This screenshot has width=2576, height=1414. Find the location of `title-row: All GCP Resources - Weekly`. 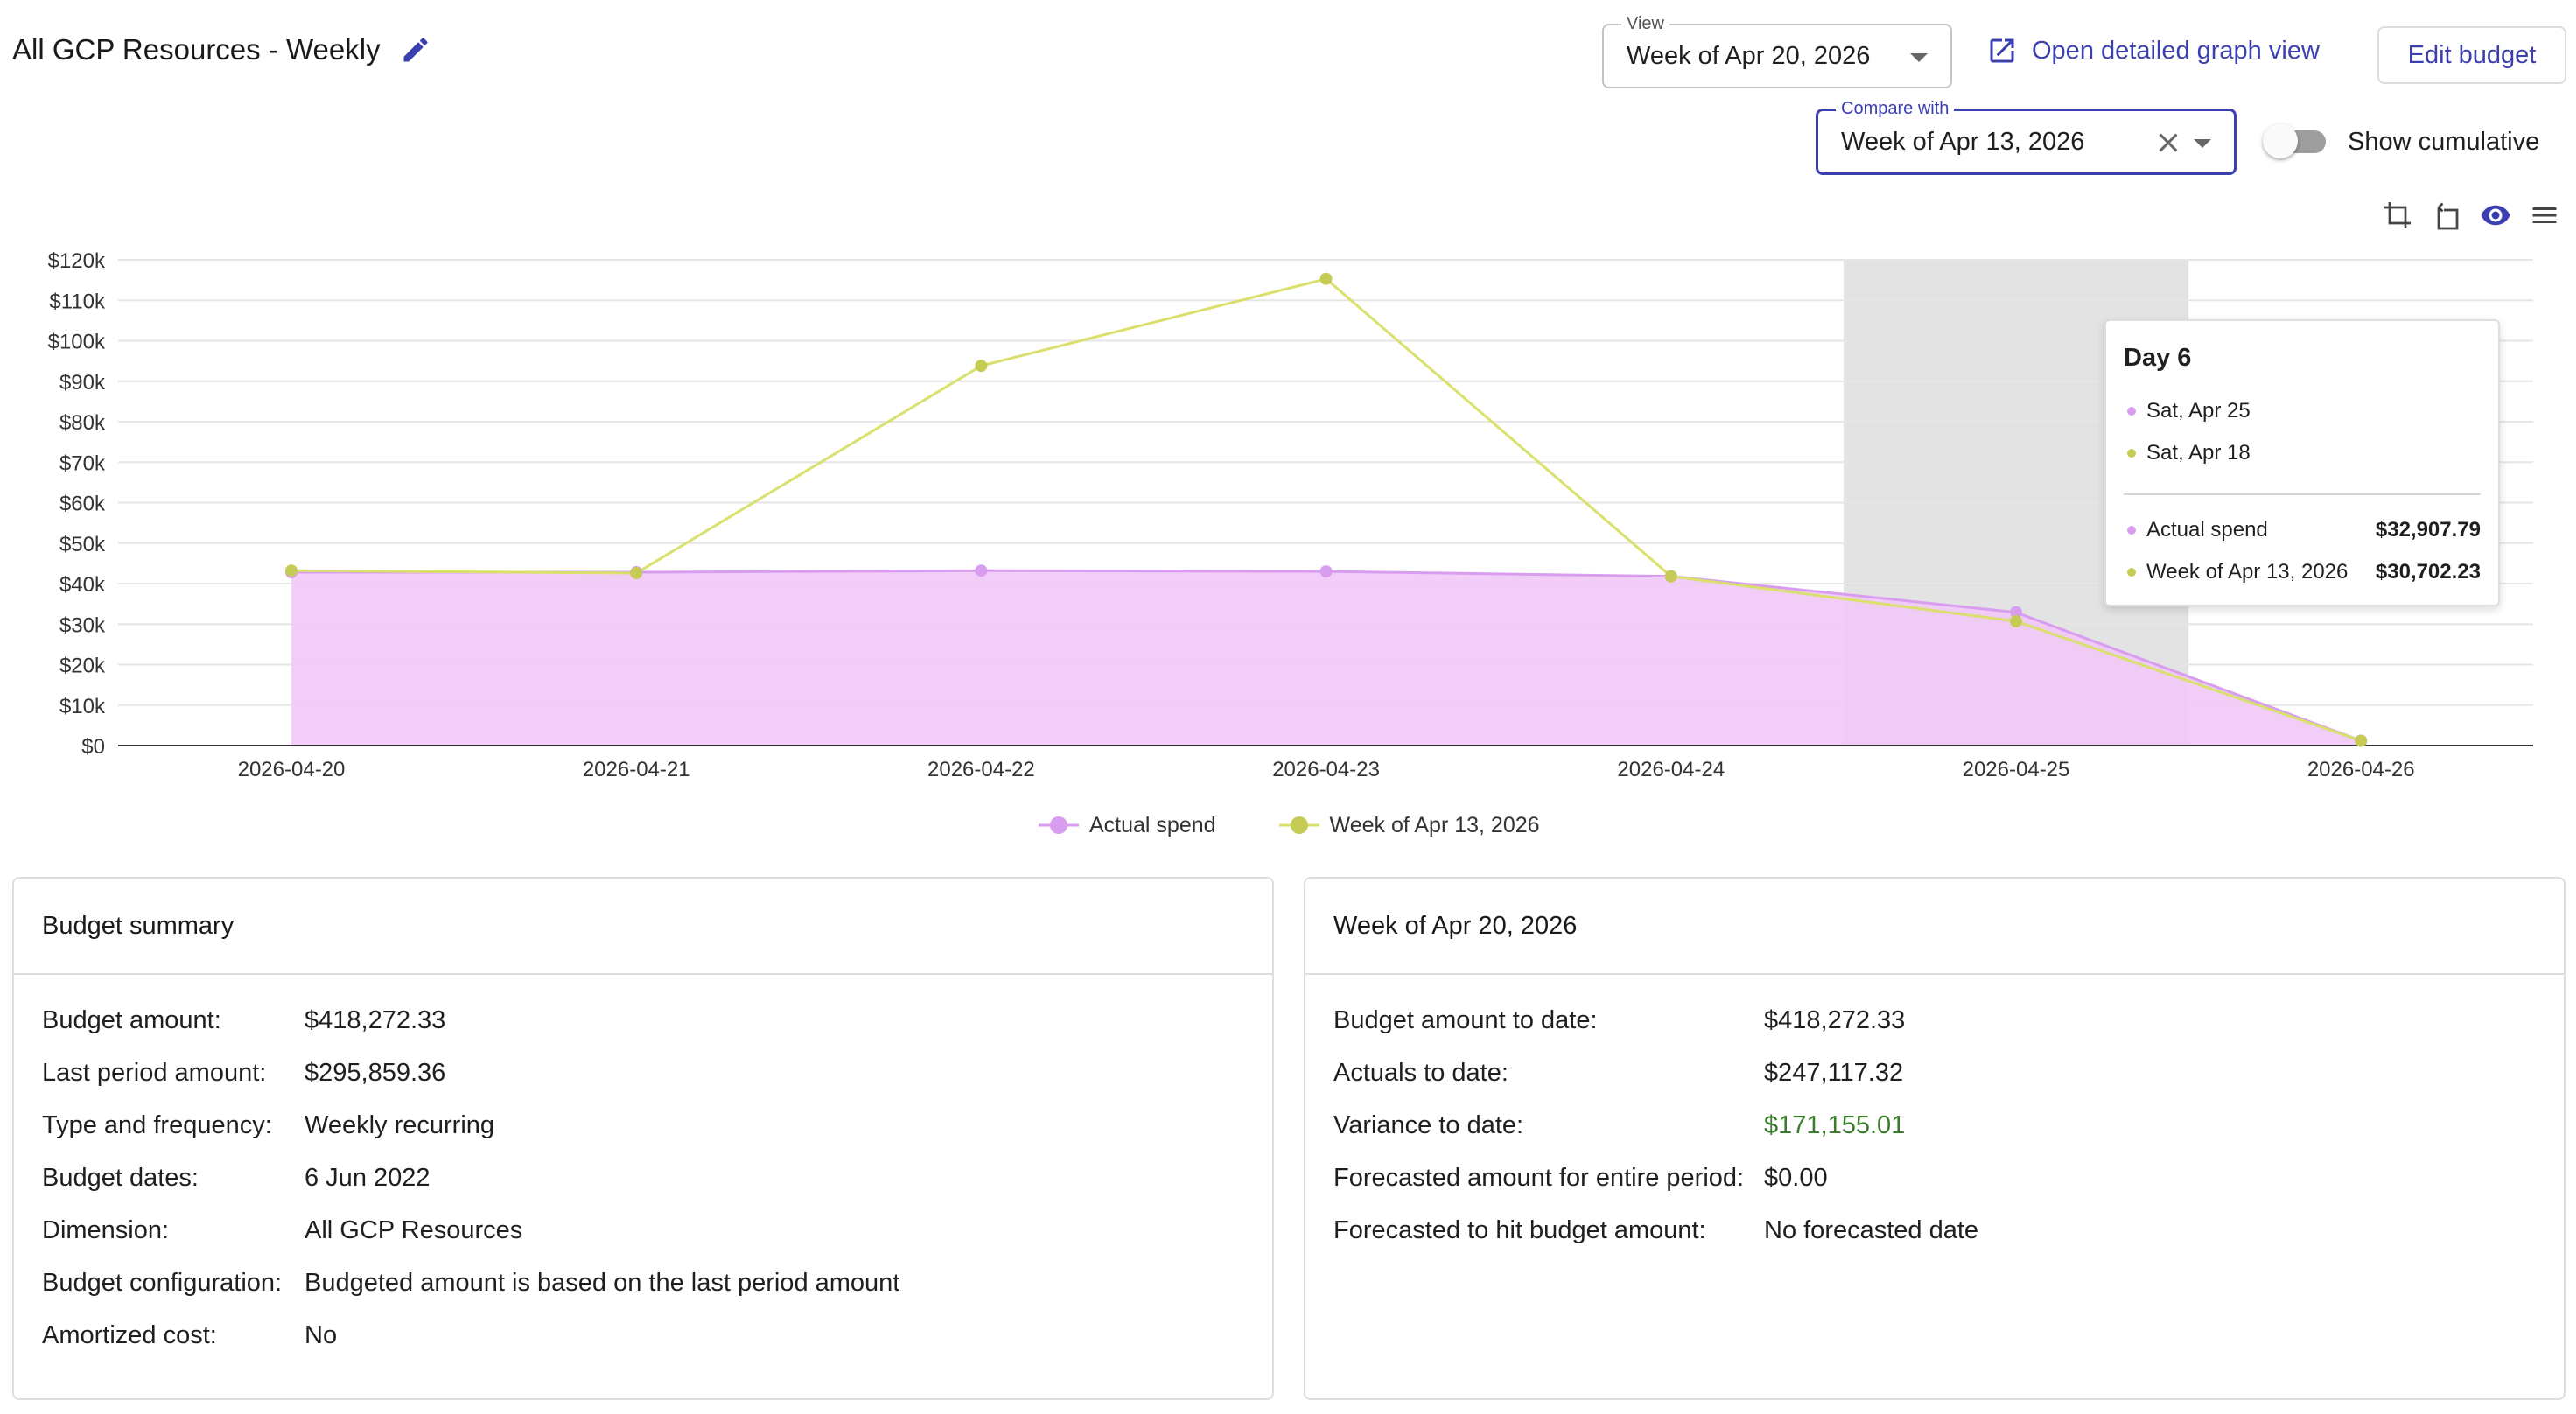

title-row: All GCP Resources - Weekly is located at coordinates (221, 49).